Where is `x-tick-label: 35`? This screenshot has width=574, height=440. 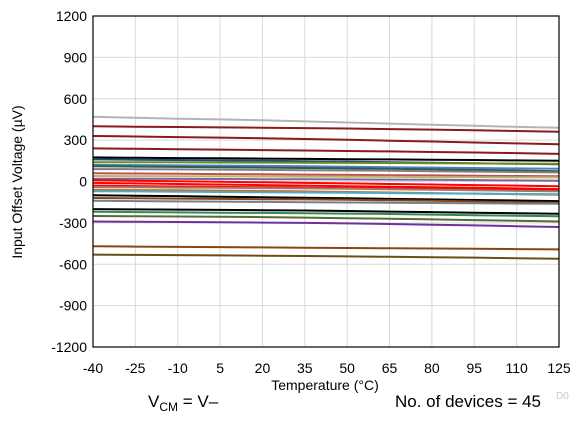
x-tick-label: 35 is located at coordinates (305, 368).